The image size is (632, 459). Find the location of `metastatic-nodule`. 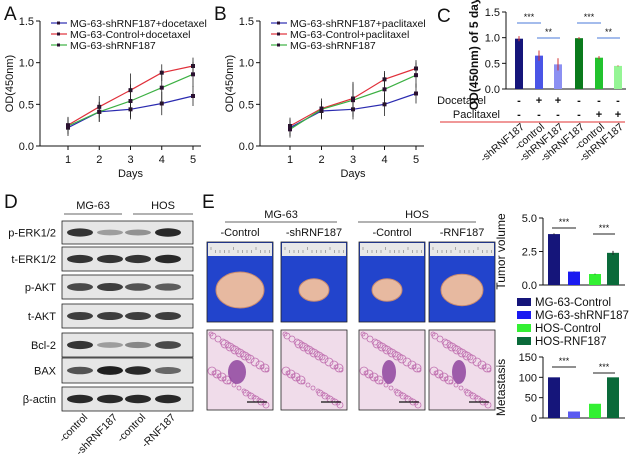

metastatic-nodule is located at coordinates (459, 372).